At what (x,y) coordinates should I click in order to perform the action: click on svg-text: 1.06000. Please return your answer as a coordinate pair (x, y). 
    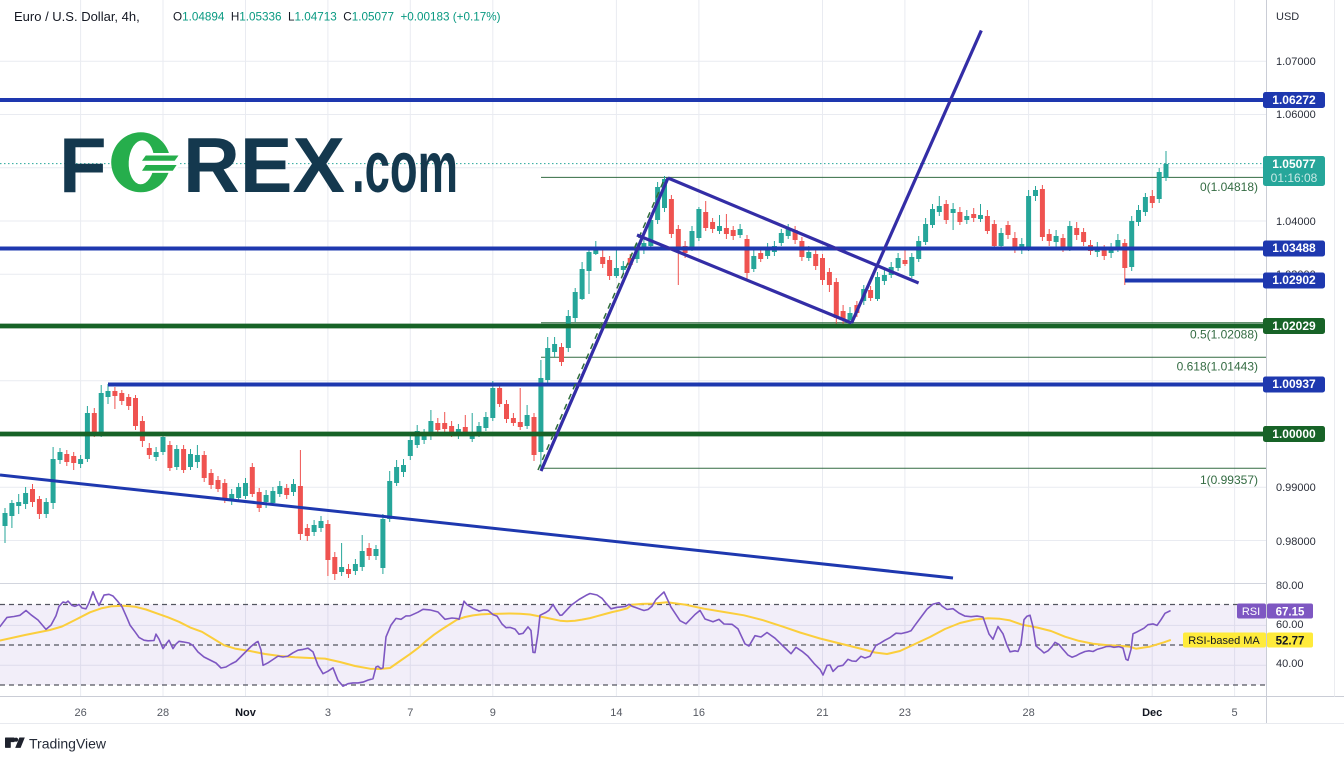
    Looking at the image, I should click on (1296, 115).